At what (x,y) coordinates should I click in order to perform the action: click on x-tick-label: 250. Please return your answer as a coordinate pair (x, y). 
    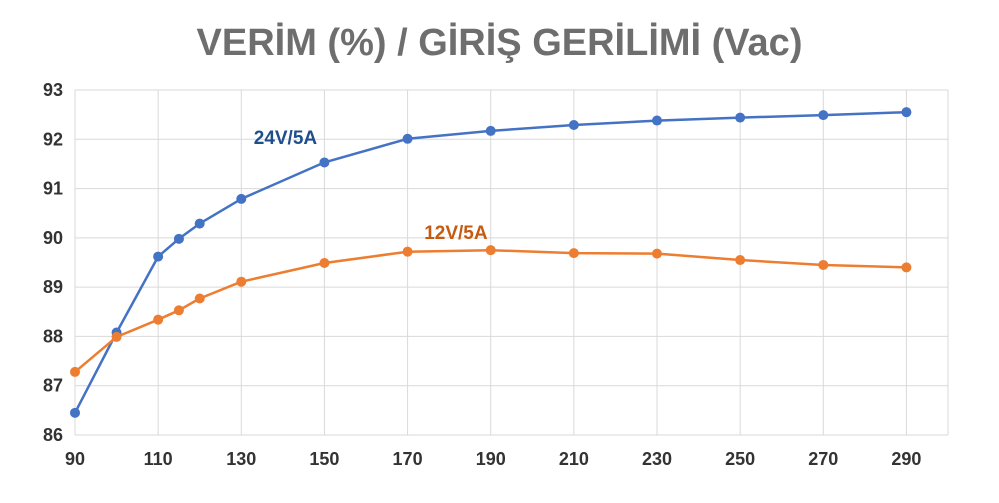
    Looking at the image, I should click on (740, 459).